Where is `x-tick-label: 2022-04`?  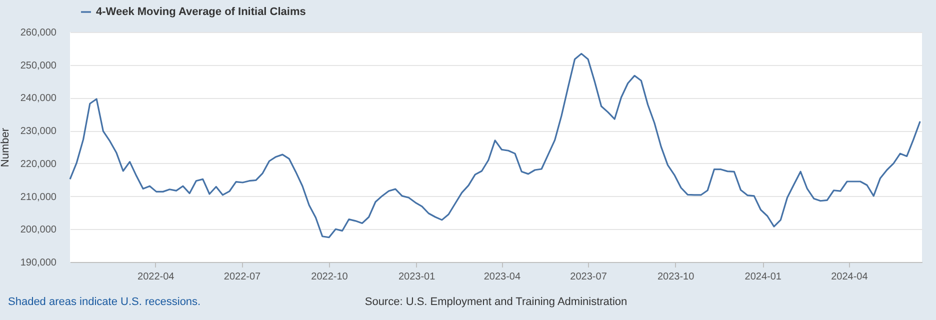
x-tick-label: 2022-04 is located at coordinates (156, 277).